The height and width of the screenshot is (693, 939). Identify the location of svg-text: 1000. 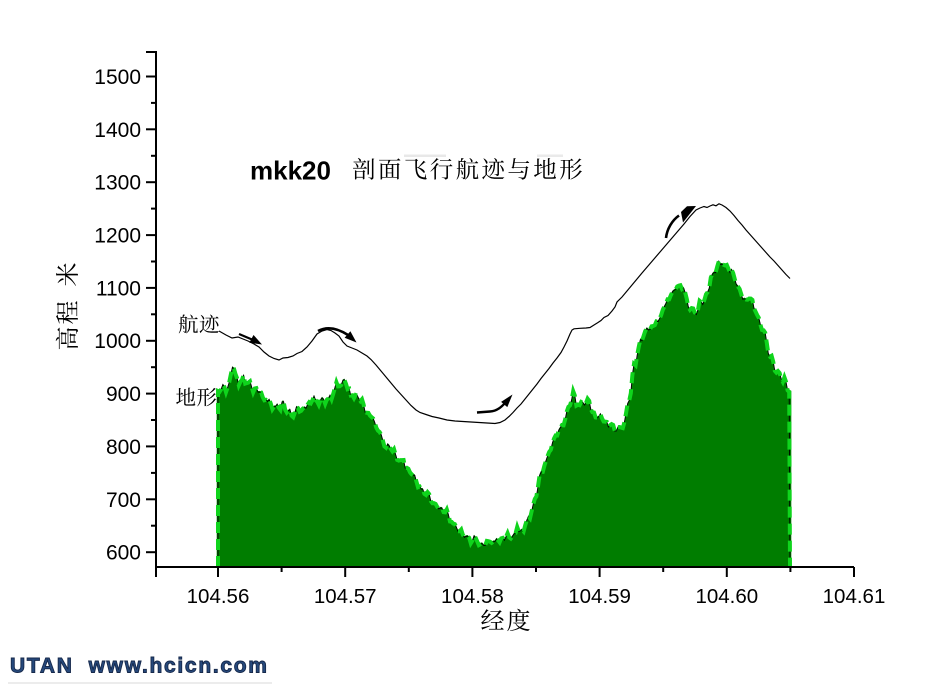
(117, 341).